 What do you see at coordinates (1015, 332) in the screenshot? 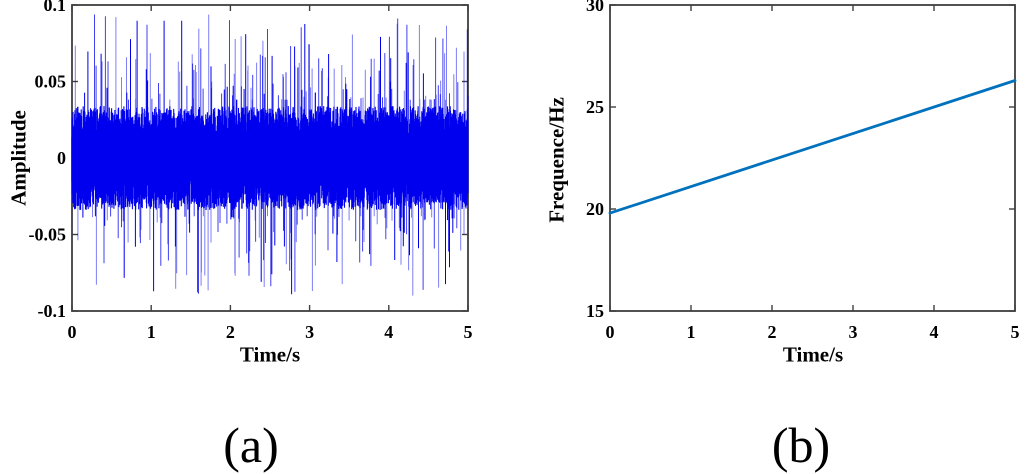
I see `x-tick-label-b: 5` at bounding box center [1015, 332].